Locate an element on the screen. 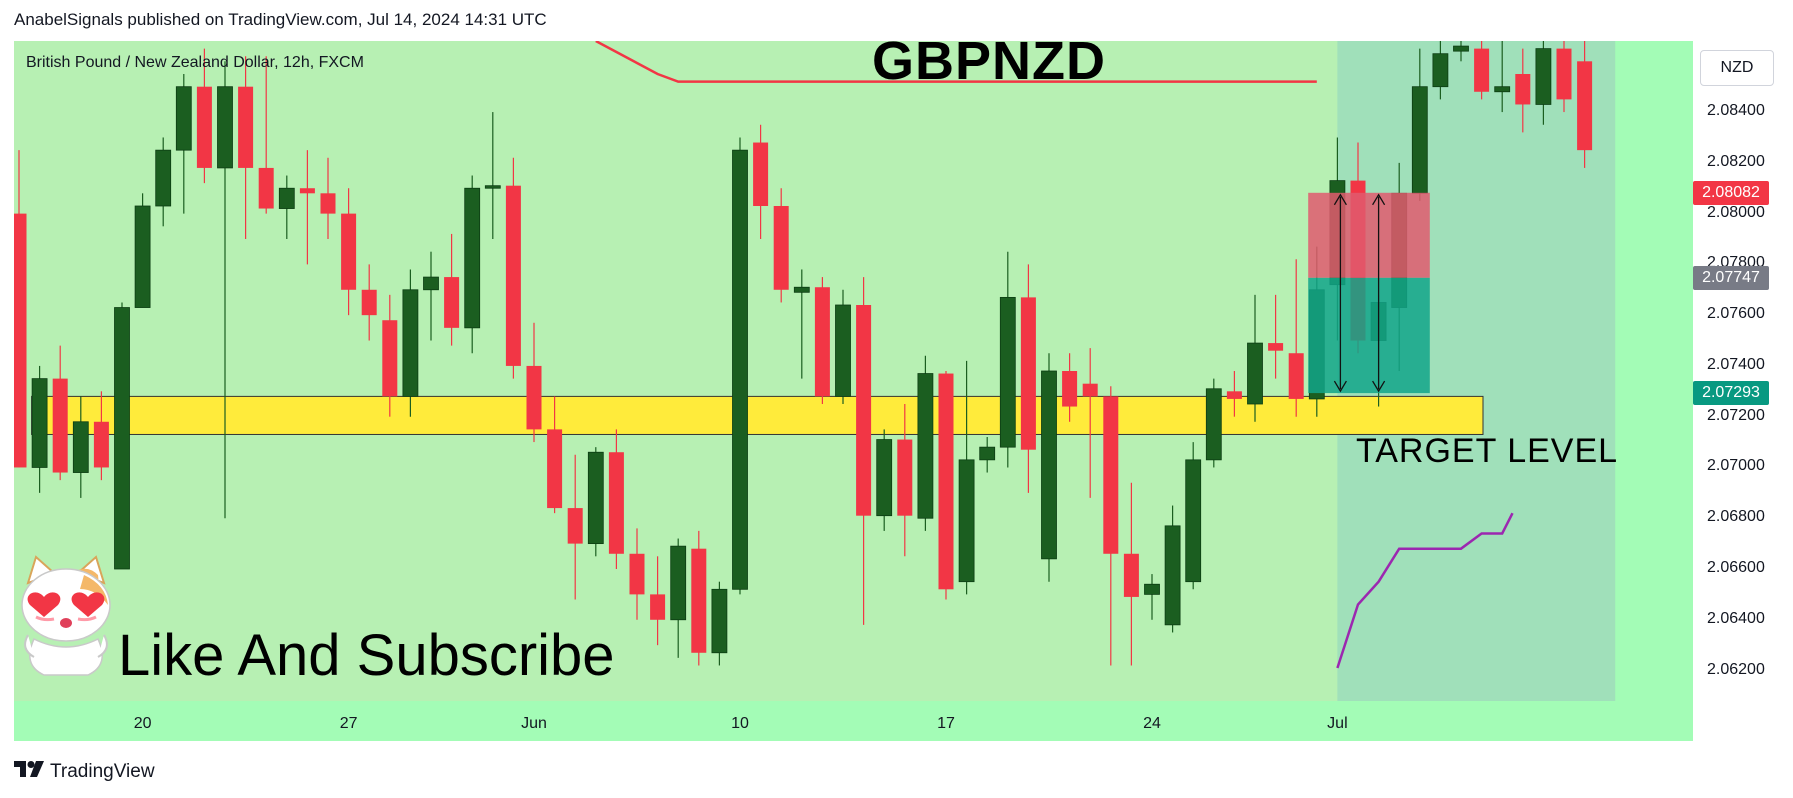 Image resolution: width=1793 pixels, height=798 pixels. time-tick: 17 is located at coordinates (946, 723).